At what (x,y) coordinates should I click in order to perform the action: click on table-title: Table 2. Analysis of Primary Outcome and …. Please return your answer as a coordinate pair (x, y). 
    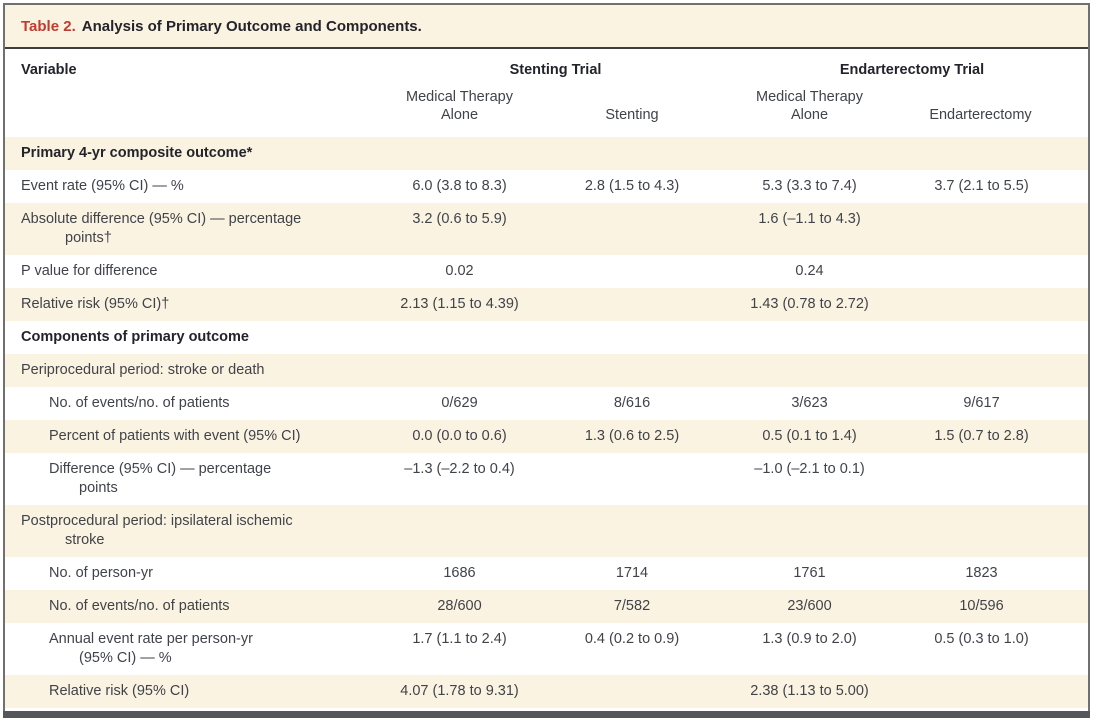
    Looking at the image, I should click on (546, 27).